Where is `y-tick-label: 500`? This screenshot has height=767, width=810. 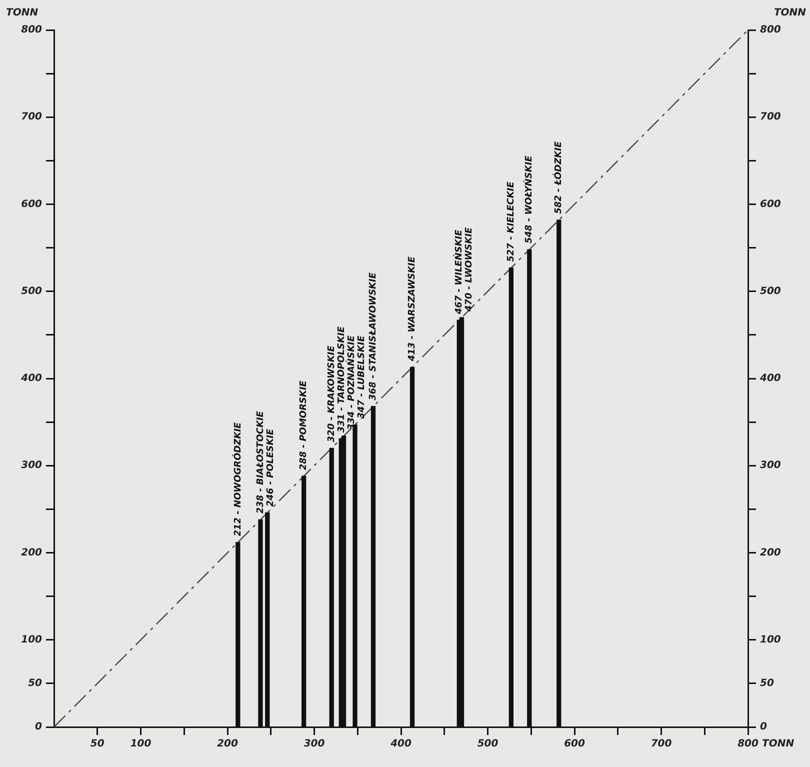
y-tick-label: 500 is located at coordinates (31, 291).